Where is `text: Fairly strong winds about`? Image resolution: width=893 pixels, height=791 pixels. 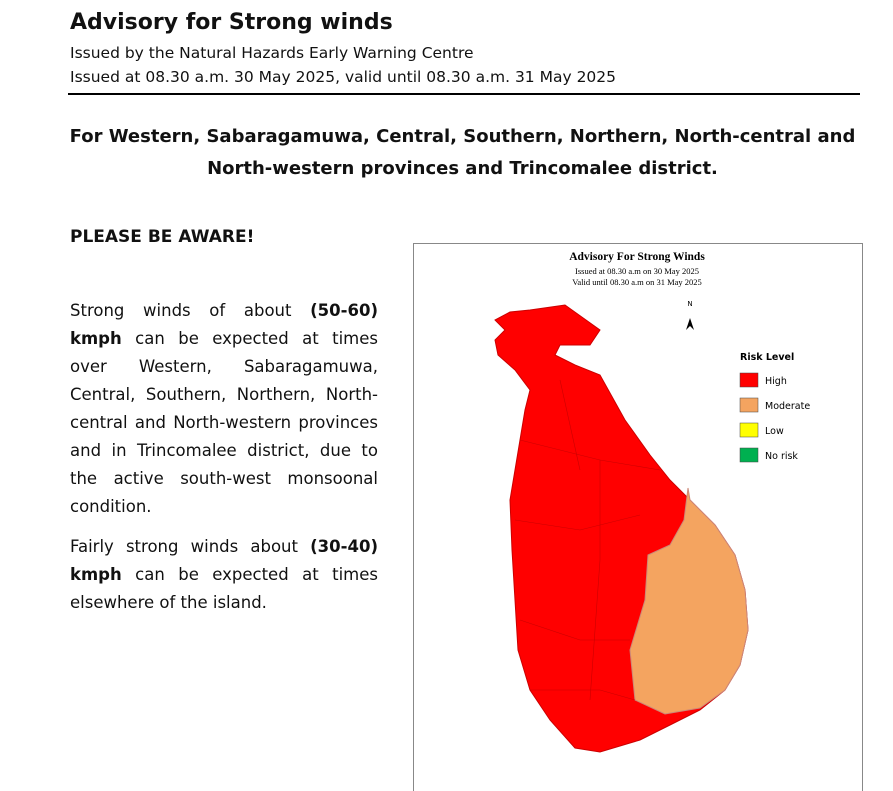 text: Fairly strong winds about is located at coordinates (190, 546).